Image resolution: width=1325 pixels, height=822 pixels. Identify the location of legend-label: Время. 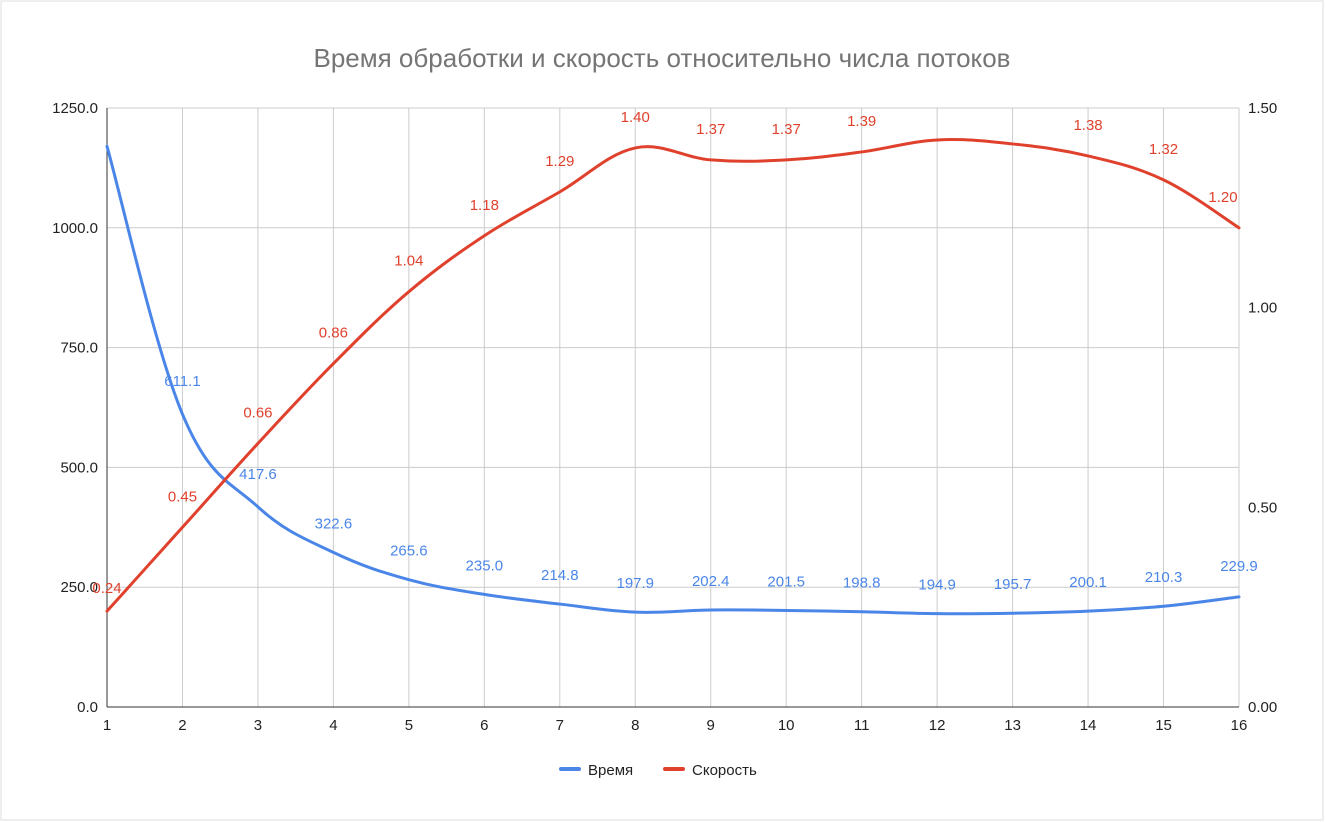
(610, 770).